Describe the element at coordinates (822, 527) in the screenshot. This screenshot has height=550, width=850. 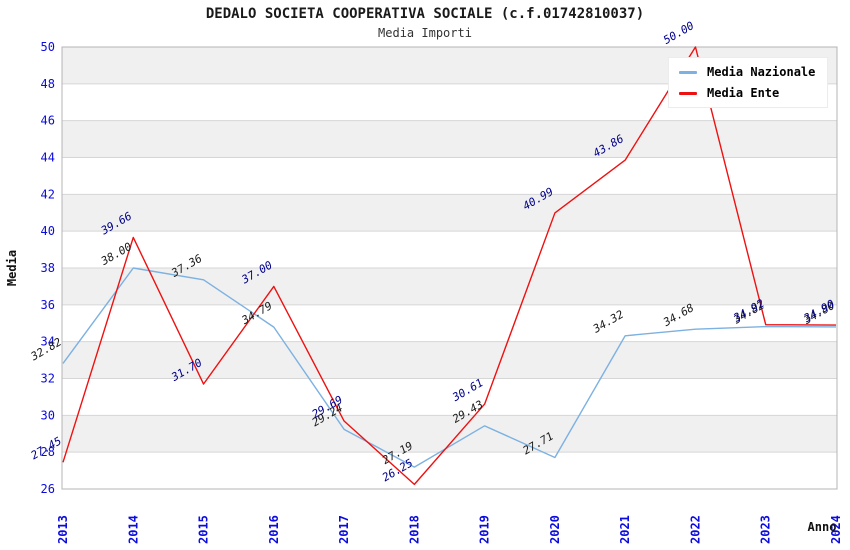
I see `x-axis-title: Anno` at that location.